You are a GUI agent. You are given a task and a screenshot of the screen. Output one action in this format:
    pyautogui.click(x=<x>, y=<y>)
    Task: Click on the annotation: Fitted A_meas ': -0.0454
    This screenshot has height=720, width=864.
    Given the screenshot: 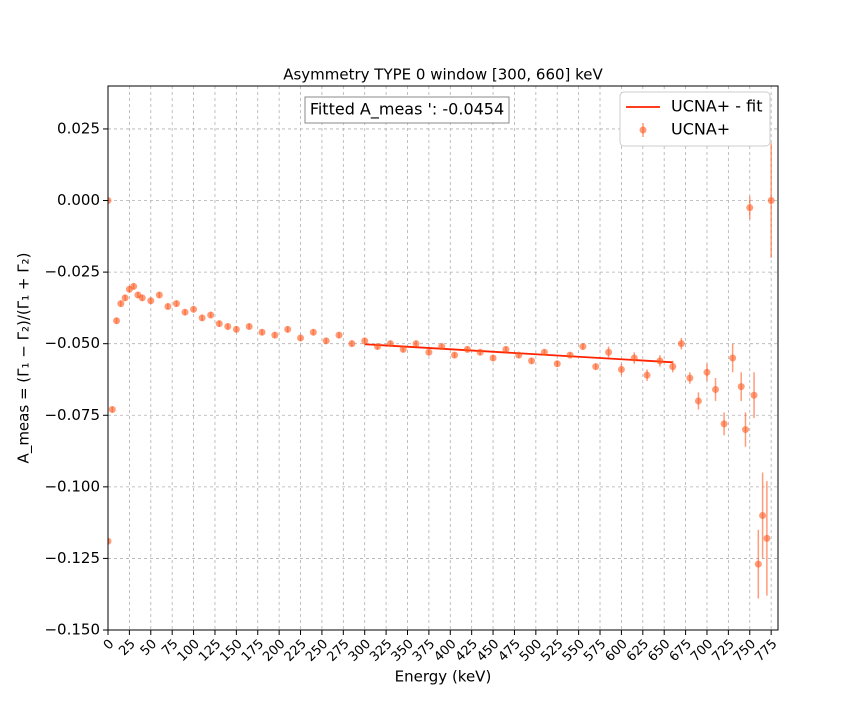 What is the action you would take?
    pyautogui.click(x=407, y=110)
    